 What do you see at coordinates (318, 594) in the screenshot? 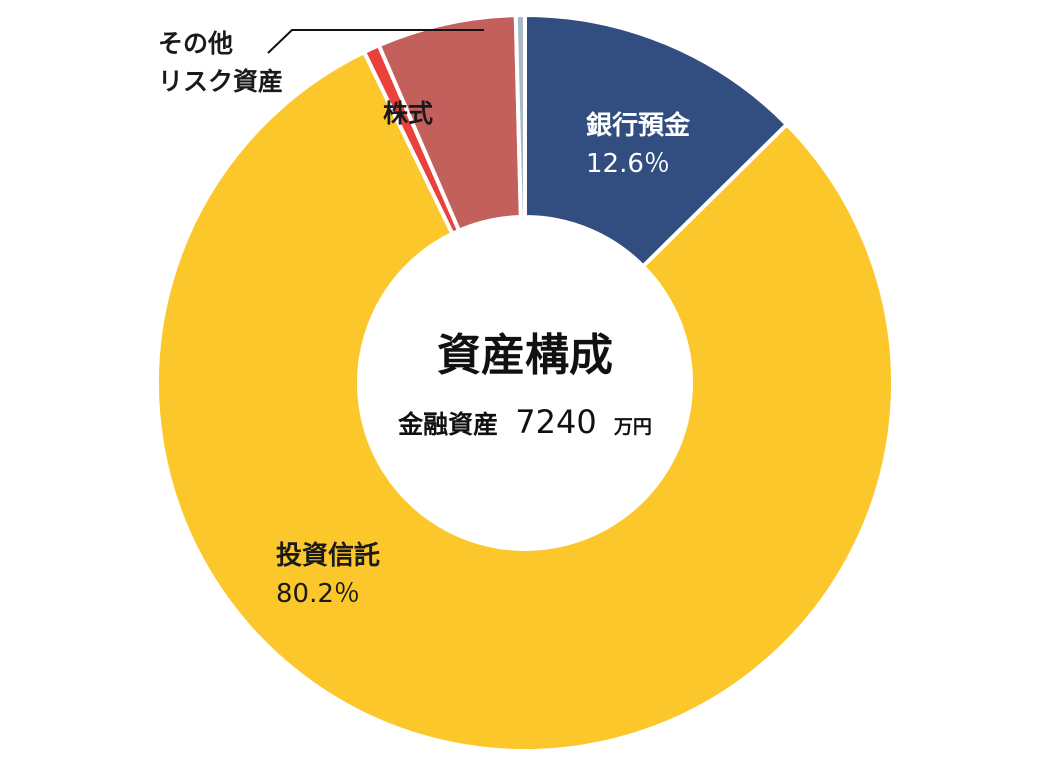
I see `label-investment-trust-value: 80.2％` at bounding box center [318, 594].